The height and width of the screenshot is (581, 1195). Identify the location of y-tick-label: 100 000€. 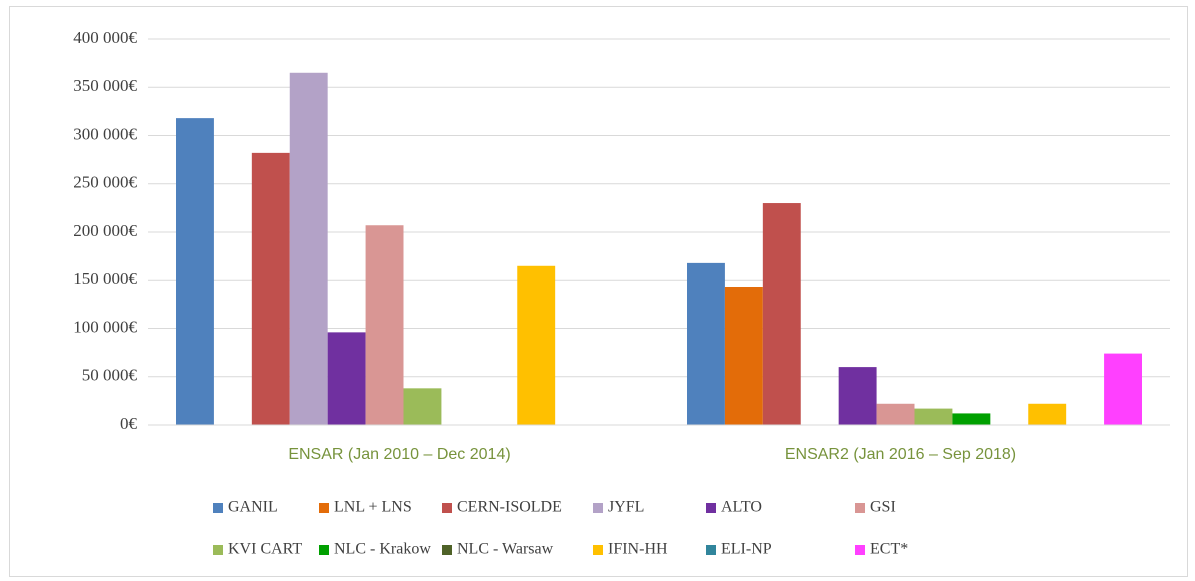
(105, 326).